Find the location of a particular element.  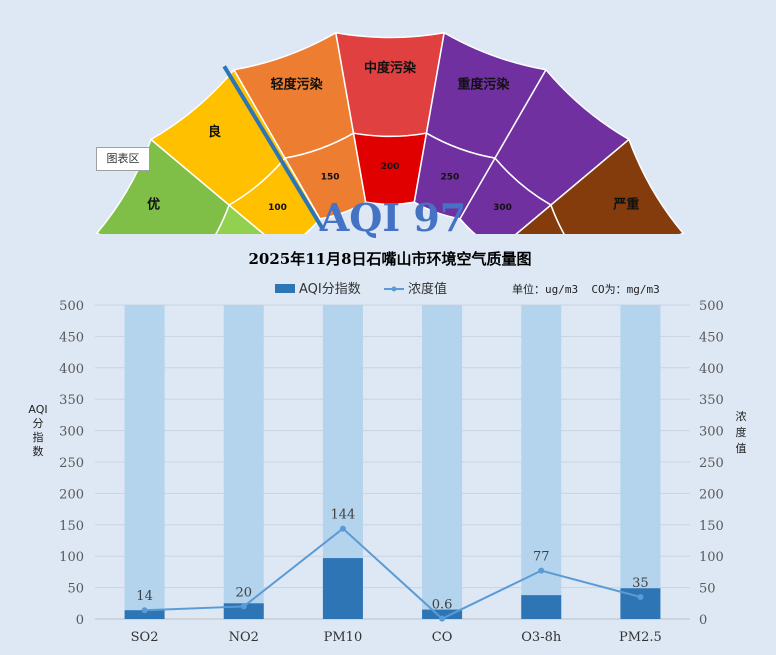

y-tick-label-left: 250 is located at coordinates (71, 463).